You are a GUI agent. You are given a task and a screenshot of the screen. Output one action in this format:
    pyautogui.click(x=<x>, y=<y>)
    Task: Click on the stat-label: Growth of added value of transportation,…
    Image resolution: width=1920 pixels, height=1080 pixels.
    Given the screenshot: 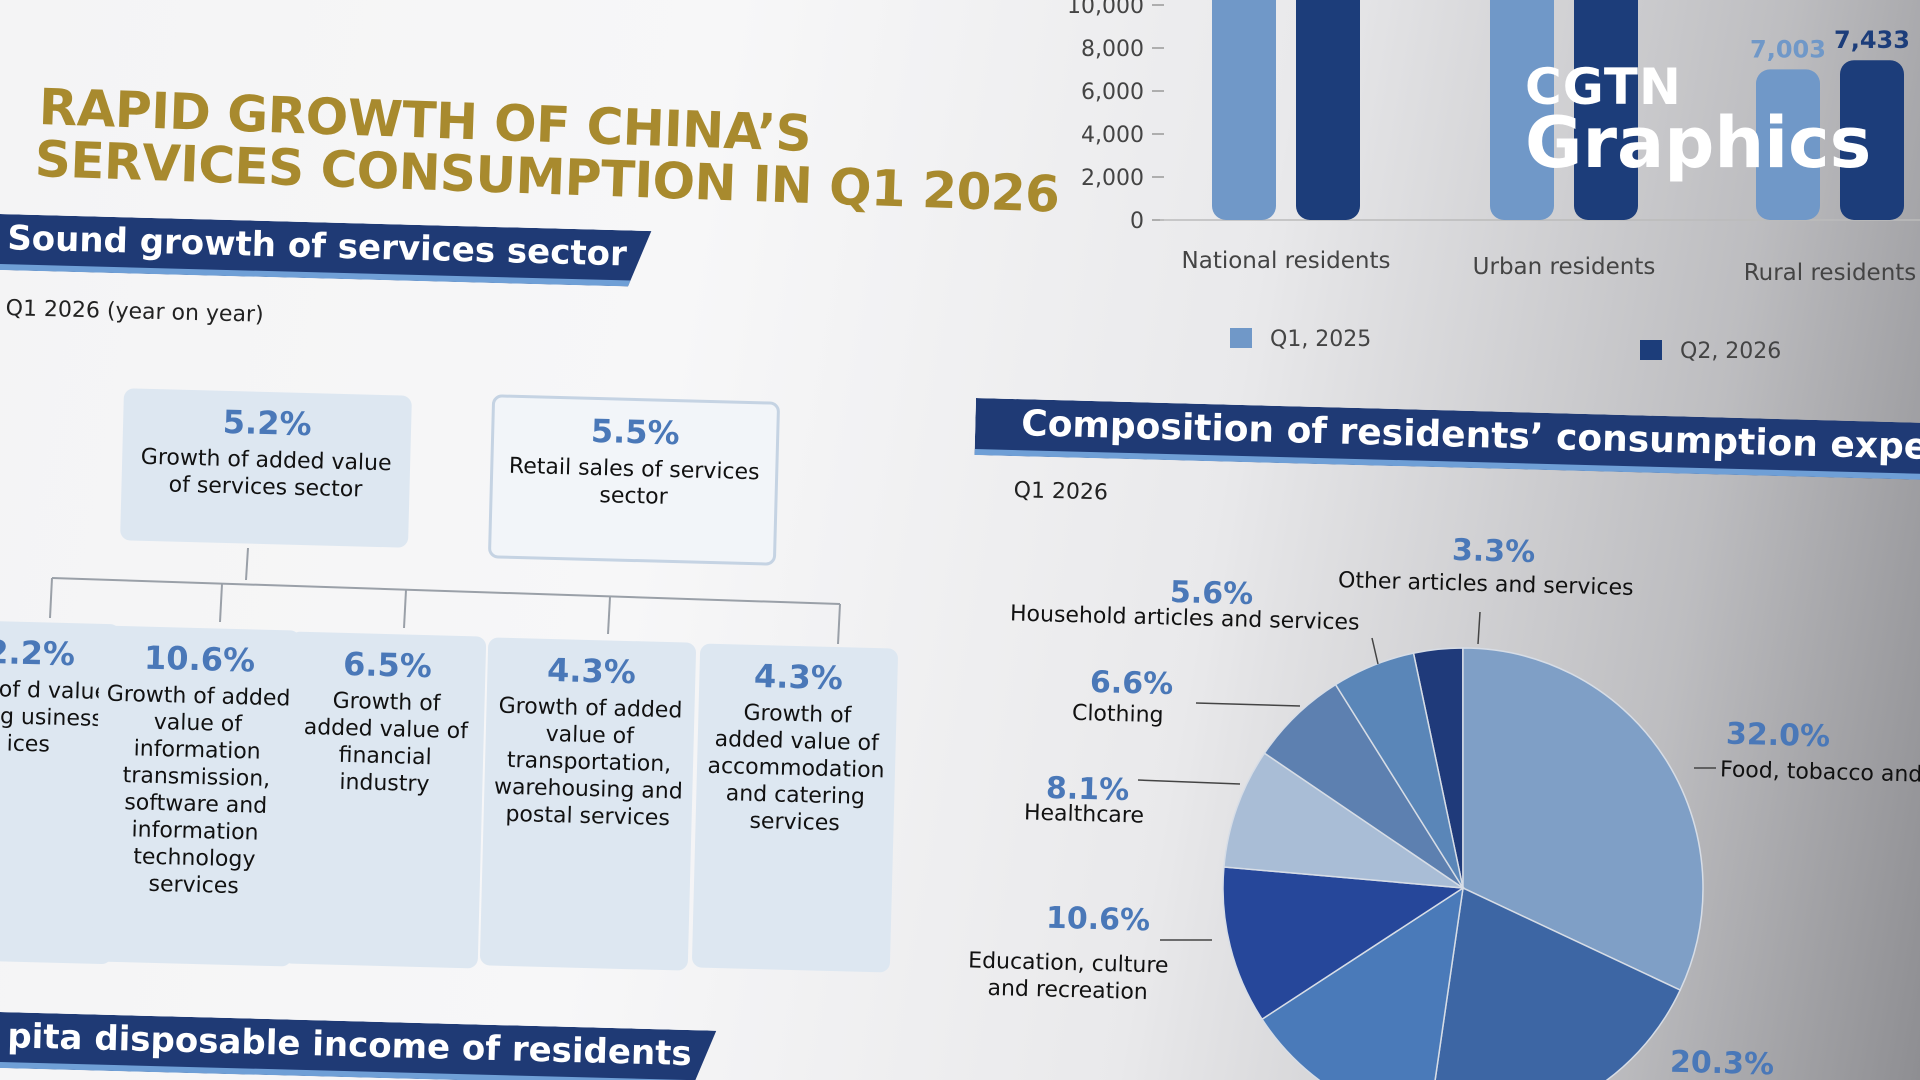 What is the action you would take?
    pyautogui.click(x=588, y=762)
    